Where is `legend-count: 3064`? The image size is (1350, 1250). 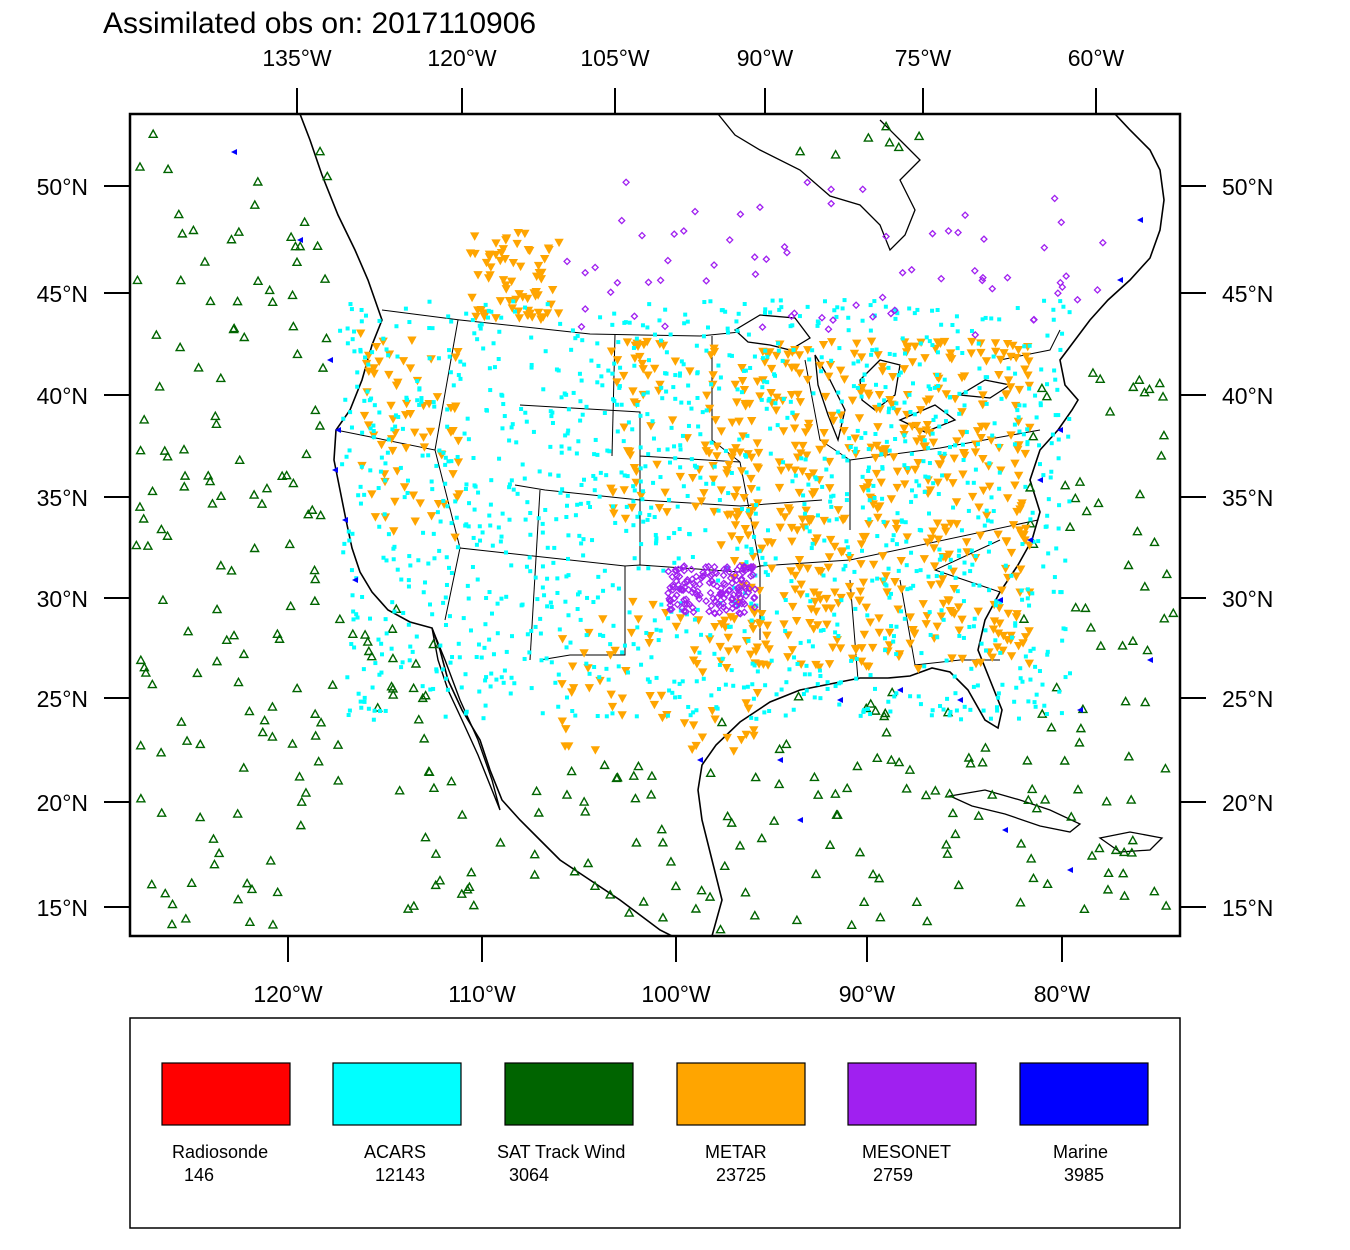 legend-count: 3064 is located at coordinates (529, 1175).